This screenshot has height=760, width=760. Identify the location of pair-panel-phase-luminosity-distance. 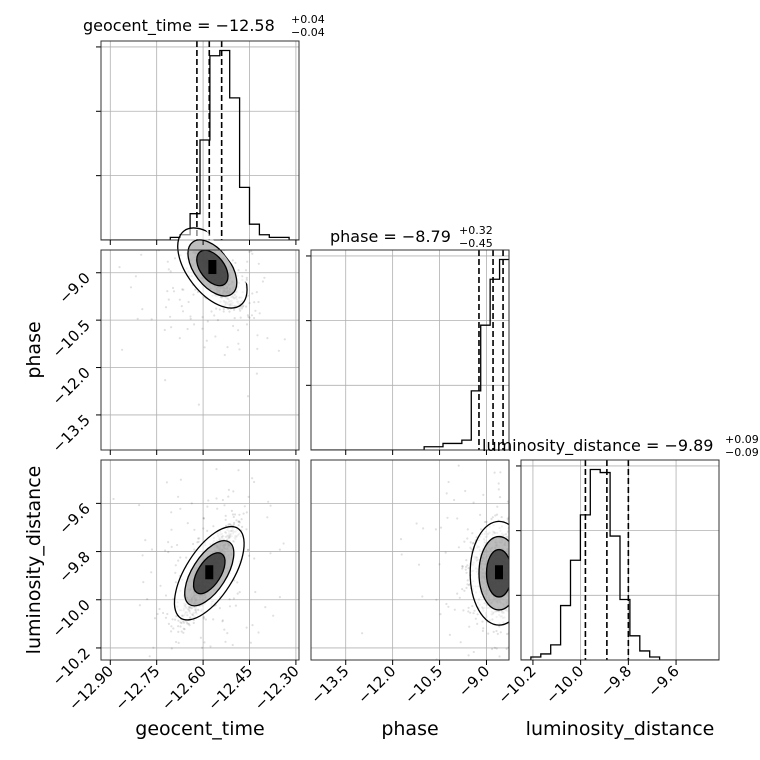
(439, 566).